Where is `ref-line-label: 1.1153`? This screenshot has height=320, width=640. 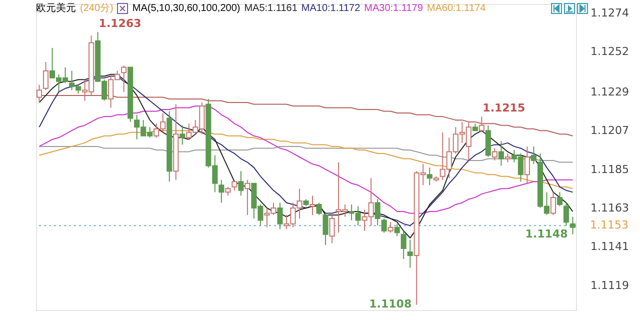 ref-line-label: 1.1153 is located at coordinates (609, 225).